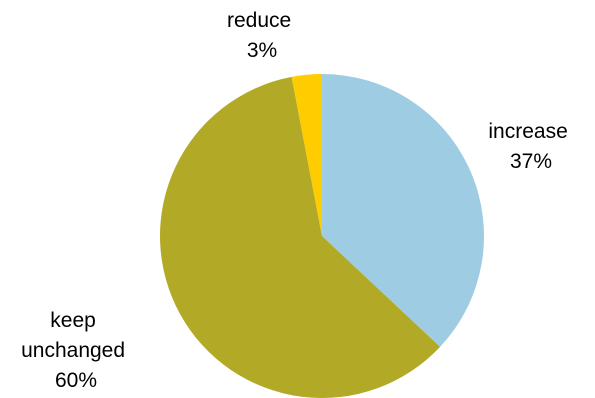 The height and width of the screenshot is (398, 595). What do you see at coordinates (262, 35) in the screenshot?
I see `slice-label-reduce: reduce 3%` at bounding box center [262, 35].